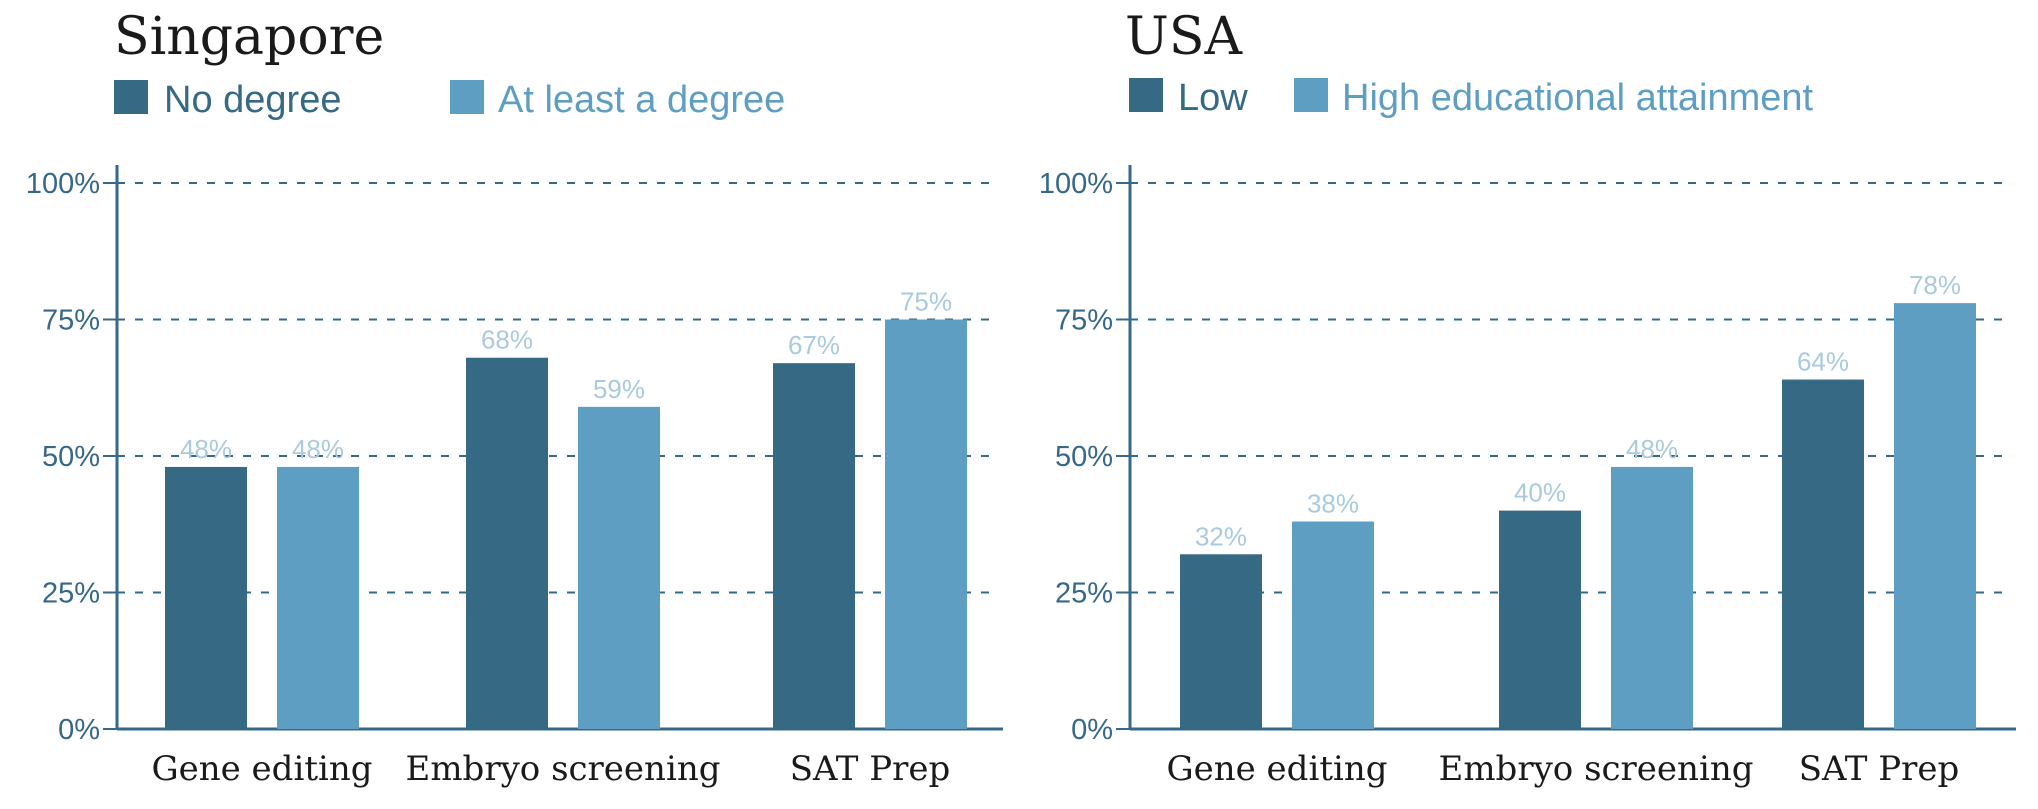 The image size is (2038, 809). What do you see at coordinates (1213, 98) in the screenshot?
I see `legend-label: Low` at bounding box center [1213, 98].